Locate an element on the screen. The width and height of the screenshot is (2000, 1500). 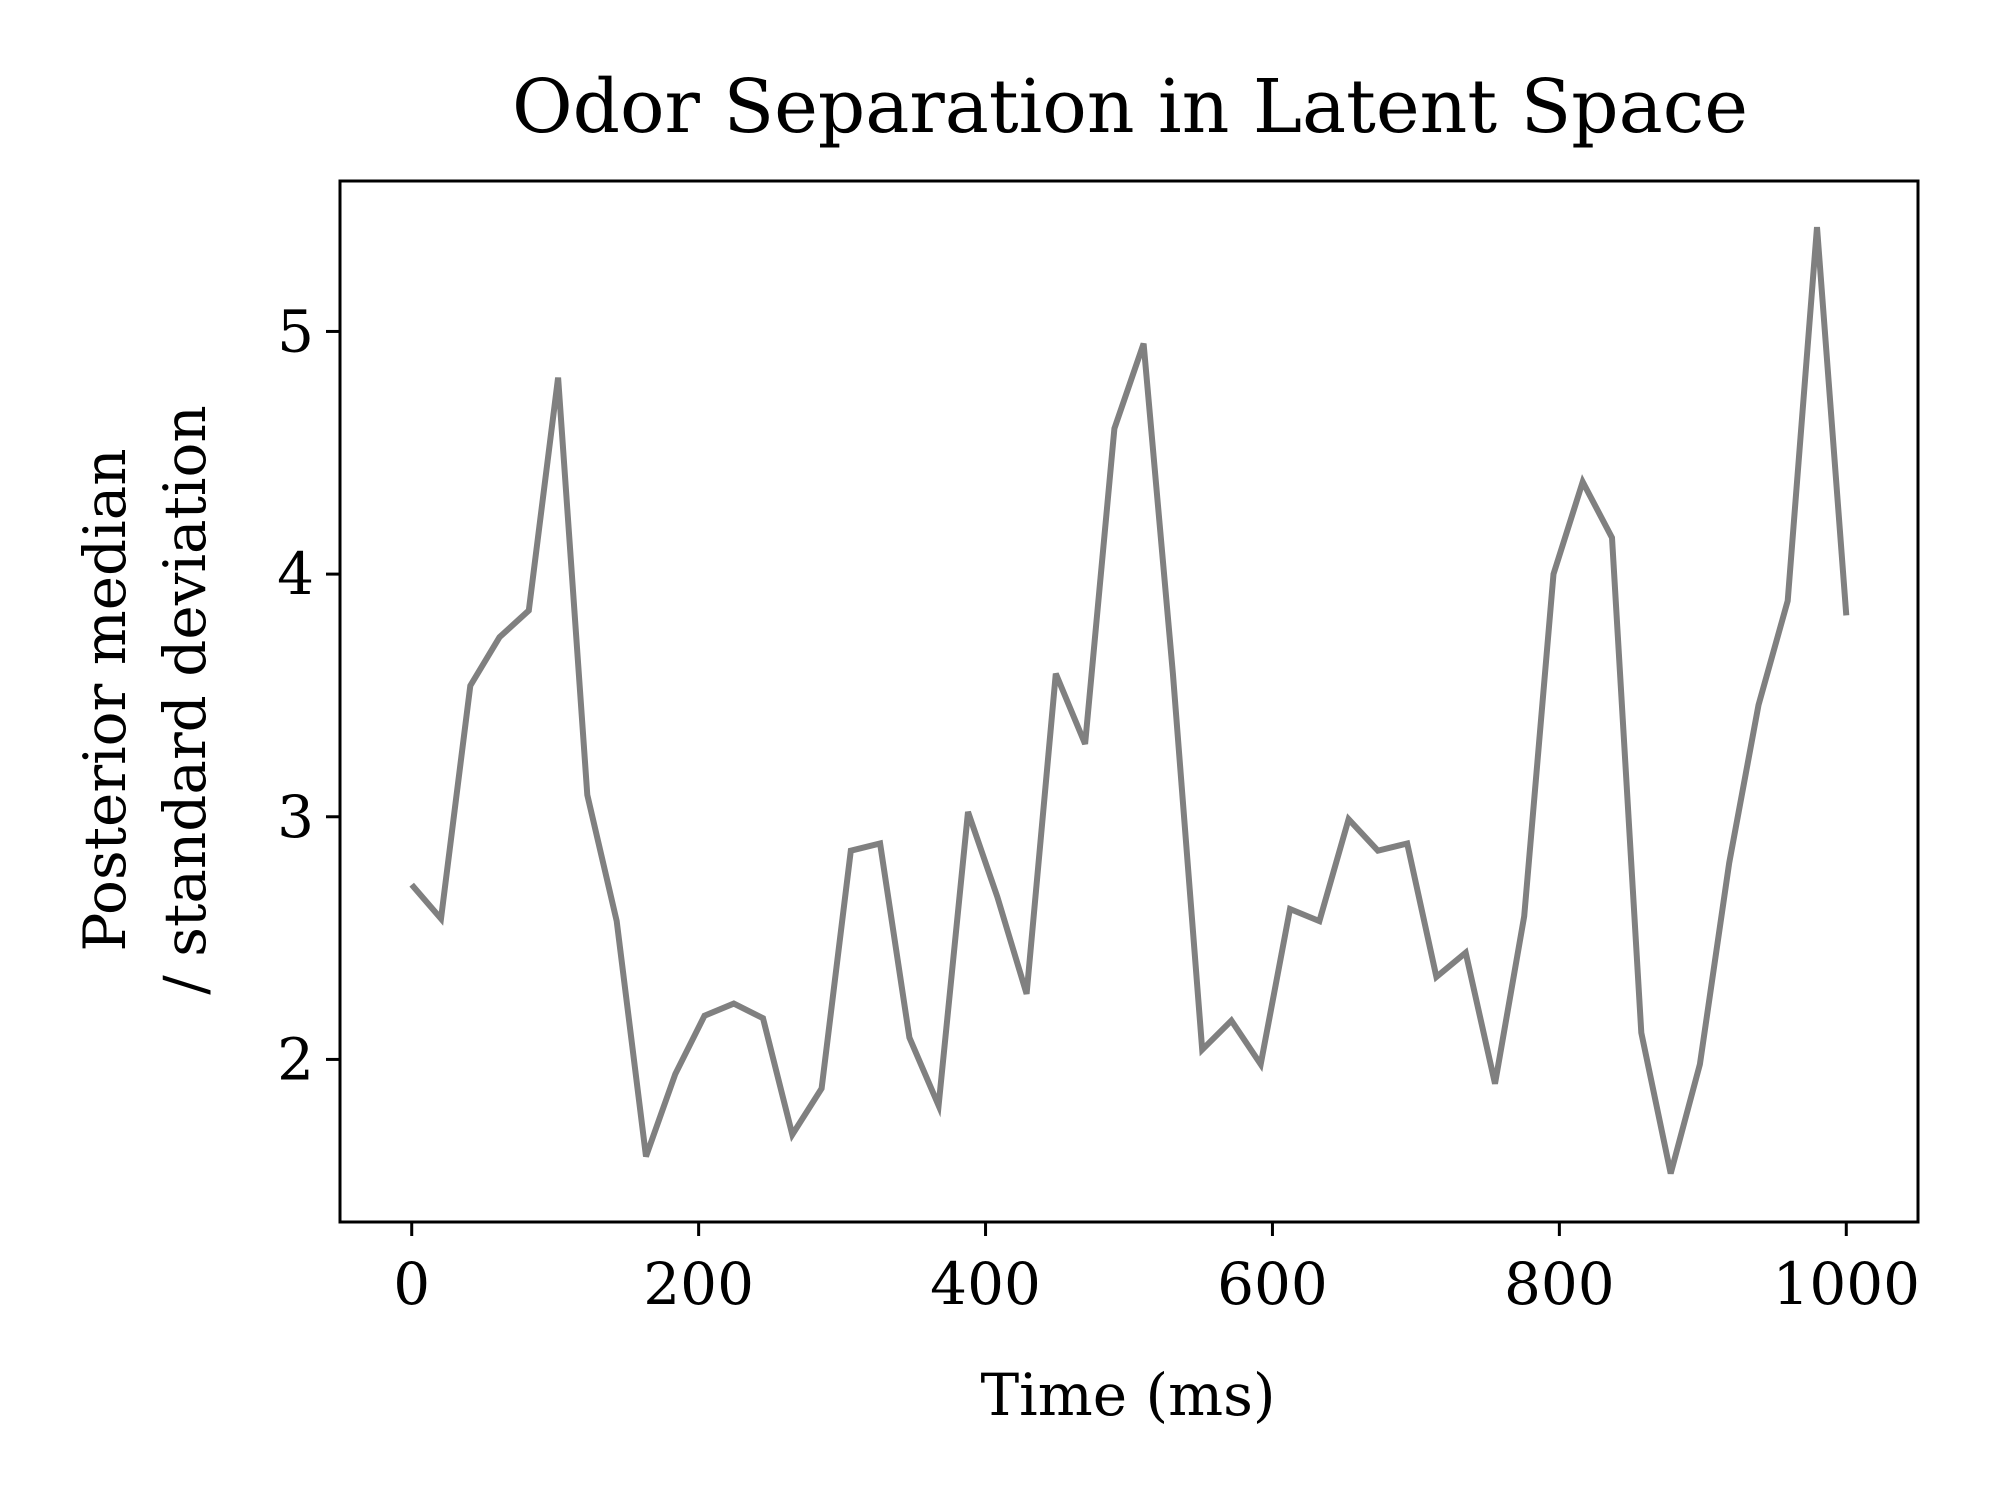
x-tick-label: 1000 is located at coordinates (1846, 1284).